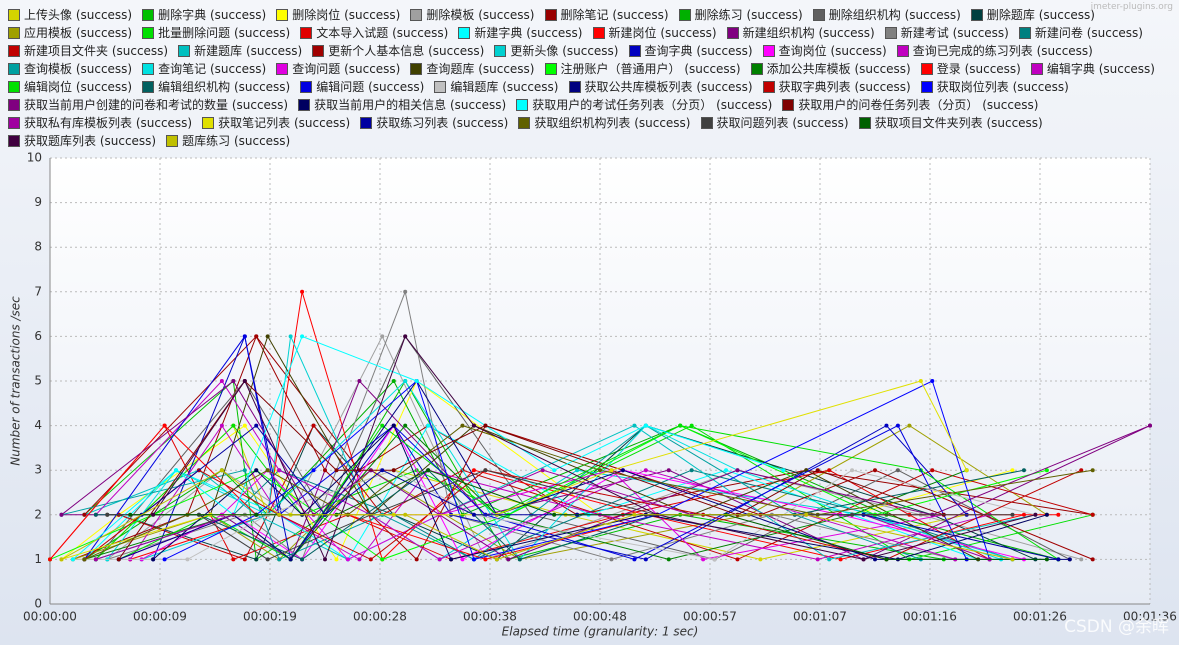 Image resolution: width=1179 pixels, height=645 pixels. What do you see at coordinates (800, 33) in the screenshot?
I see `legend-item: 新建组织机构 (success)` at bounding box center [800, 33].